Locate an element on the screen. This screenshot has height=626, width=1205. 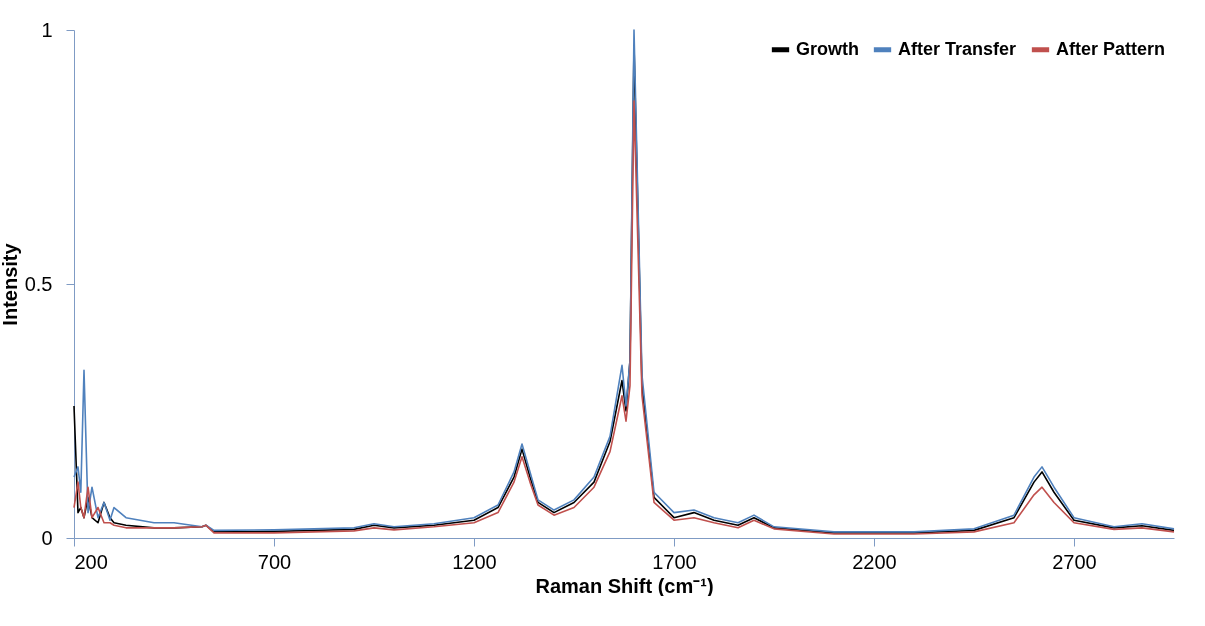
x-axis-title: Raman Shift (cm⁻¹) is located at coordinates (624, 585).